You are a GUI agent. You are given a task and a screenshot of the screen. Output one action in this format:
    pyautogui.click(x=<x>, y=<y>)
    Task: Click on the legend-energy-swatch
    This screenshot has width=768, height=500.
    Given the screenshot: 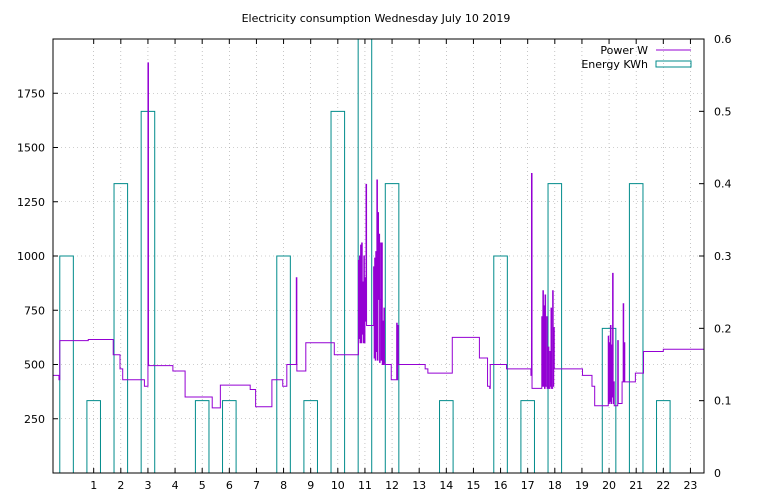 What is the action you would take?
    pyautogui.click(x=673, y=64)
    